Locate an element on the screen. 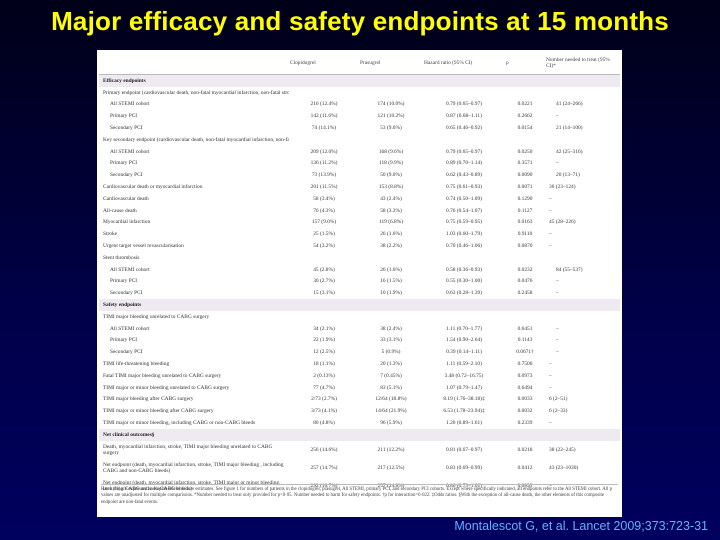  prasugrel-cell: 83 (5.1%) is located at coordinates (391, 387).